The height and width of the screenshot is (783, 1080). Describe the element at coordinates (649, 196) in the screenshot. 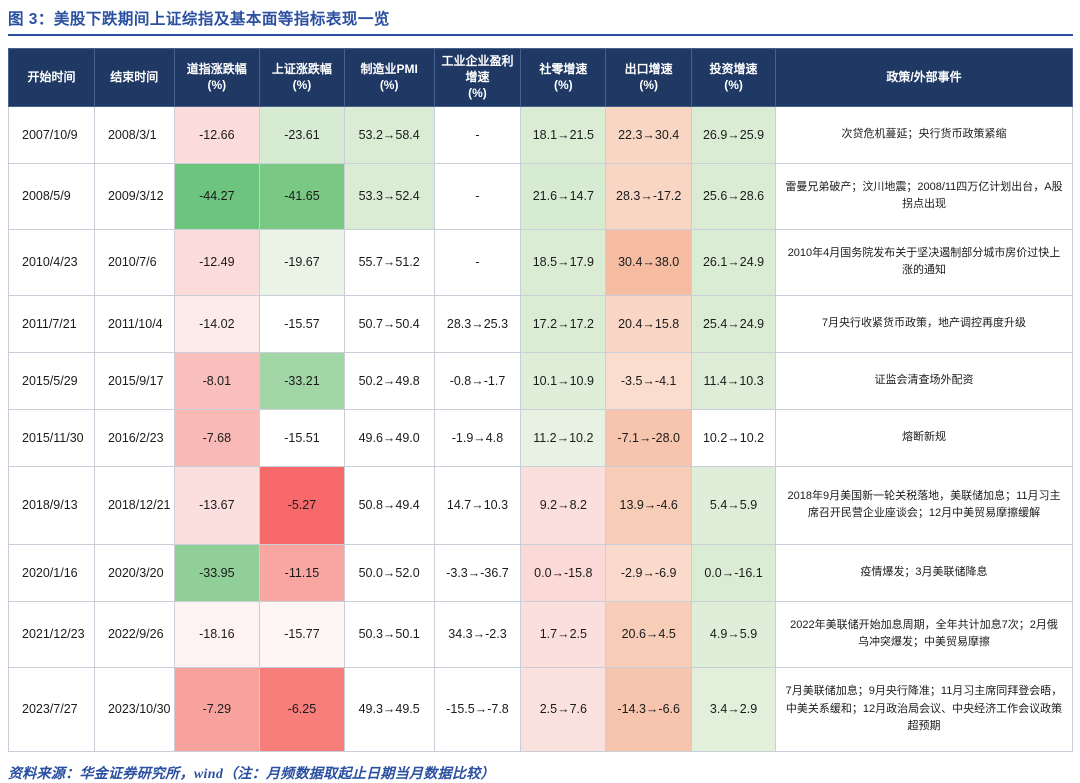

I see `cell-export: 28.3→-17.2` at that location.